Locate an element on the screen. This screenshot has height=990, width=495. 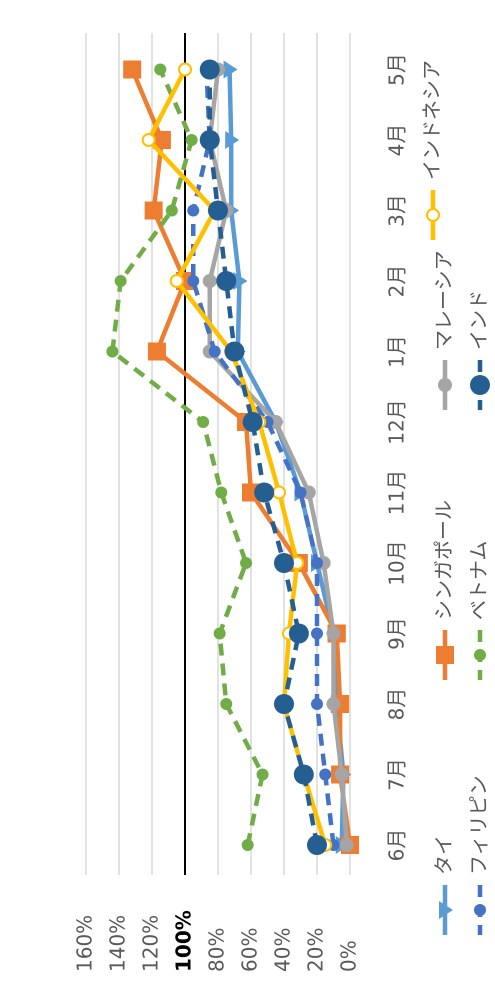
category-tick-label: 2月 is located at coordinates (397, 281).